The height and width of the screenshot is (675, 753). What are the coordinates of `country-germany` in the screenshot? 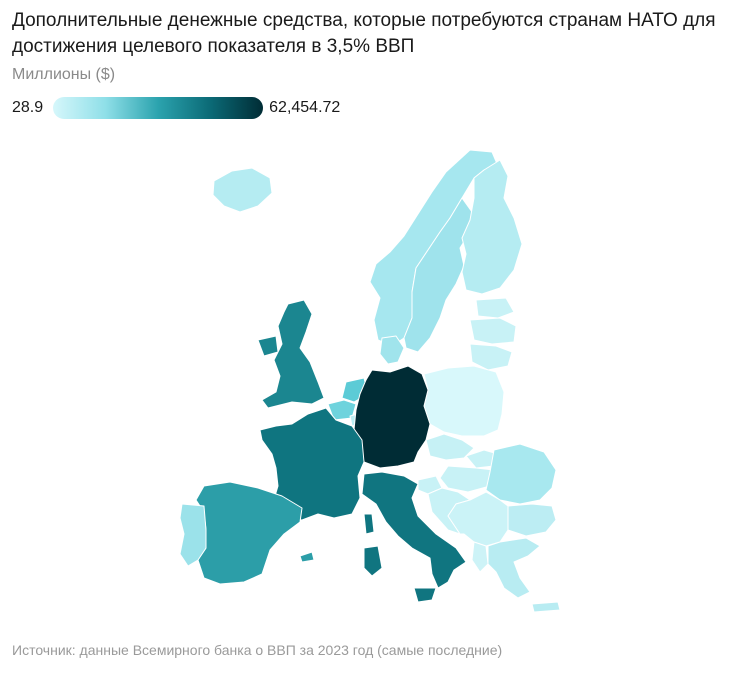 It's located at (392, 417).